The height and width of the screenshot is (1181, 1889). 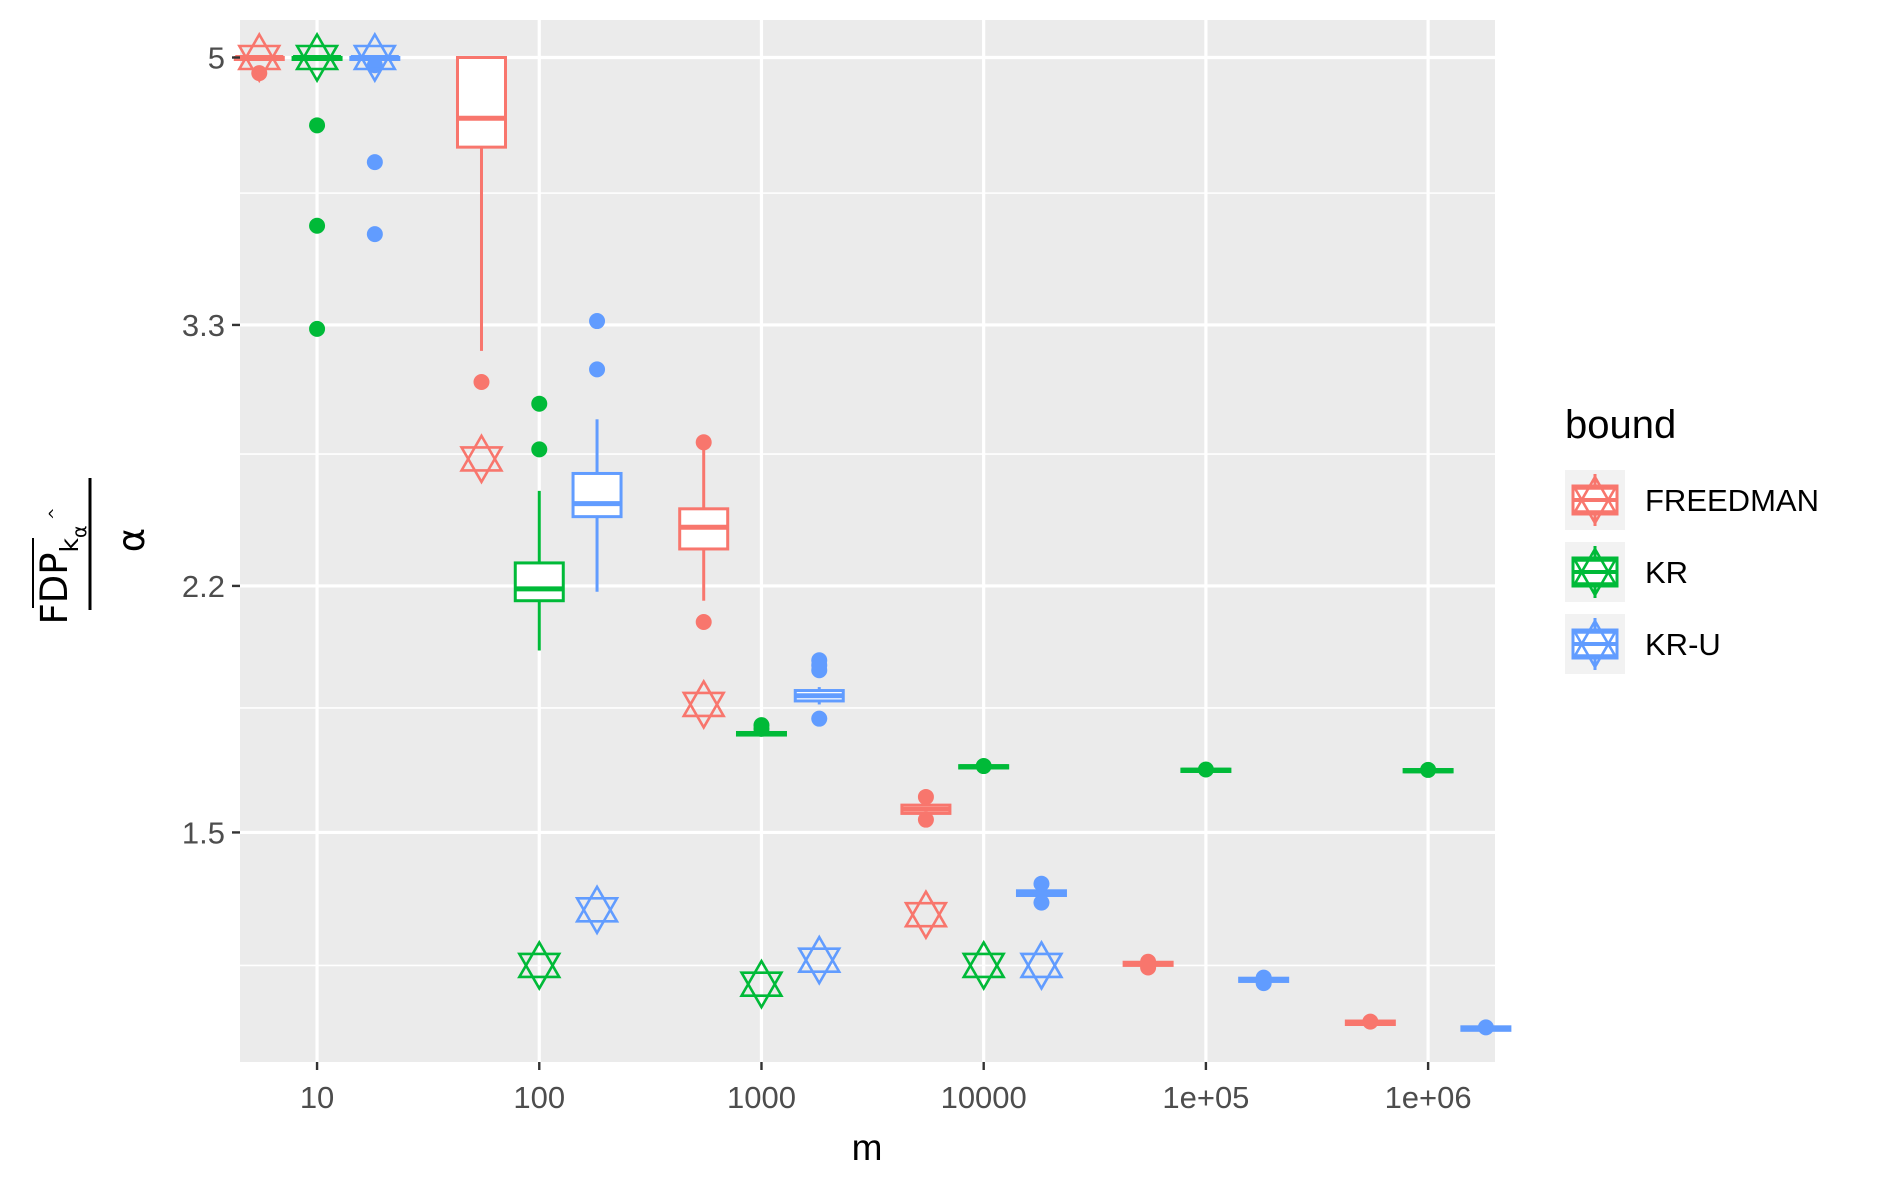 I want to click on y-tick-label: 2.2, so click(x=203, y=586).